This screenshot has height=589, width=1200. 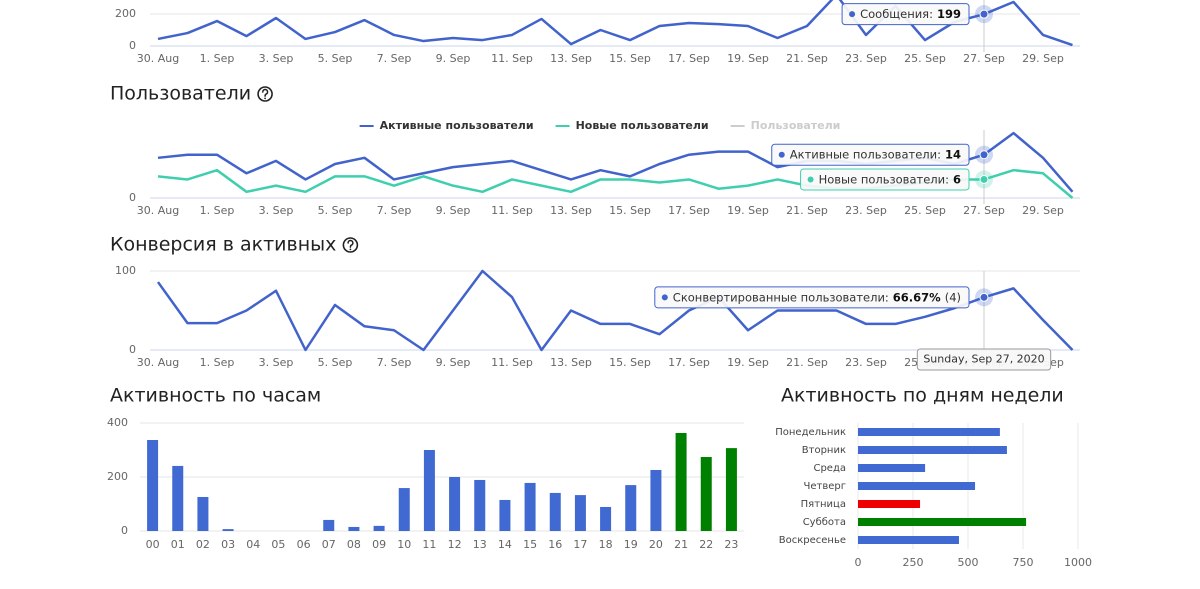 I want to click on legend-label: Пользователи, so click(x=796, y=125).